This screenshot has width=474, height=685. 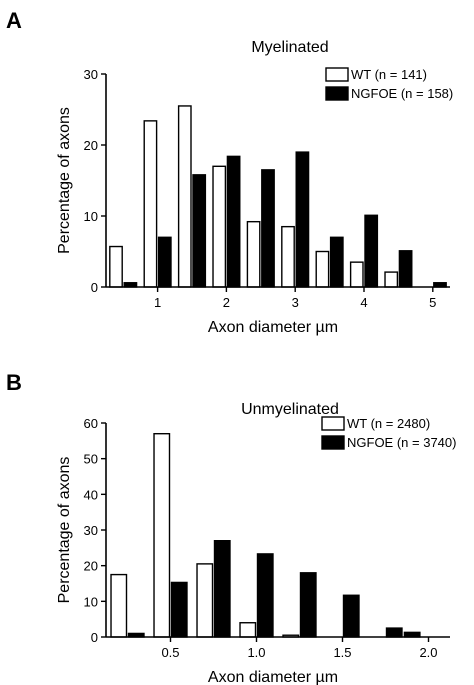 What do you see at coordinates (290, 409) in the screenshot?
I see `chart-title: Unmyelinated` at bounding box center [290, 409].